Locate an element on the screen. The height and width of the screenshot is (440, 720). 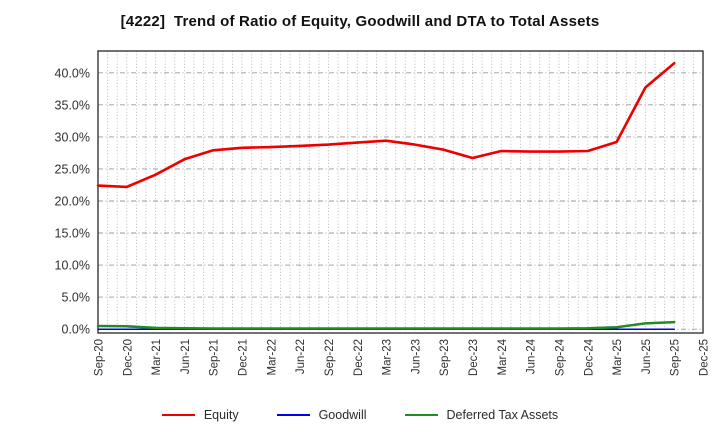
x-tick-label: Mar-25 is located at coordinates (618, 357).